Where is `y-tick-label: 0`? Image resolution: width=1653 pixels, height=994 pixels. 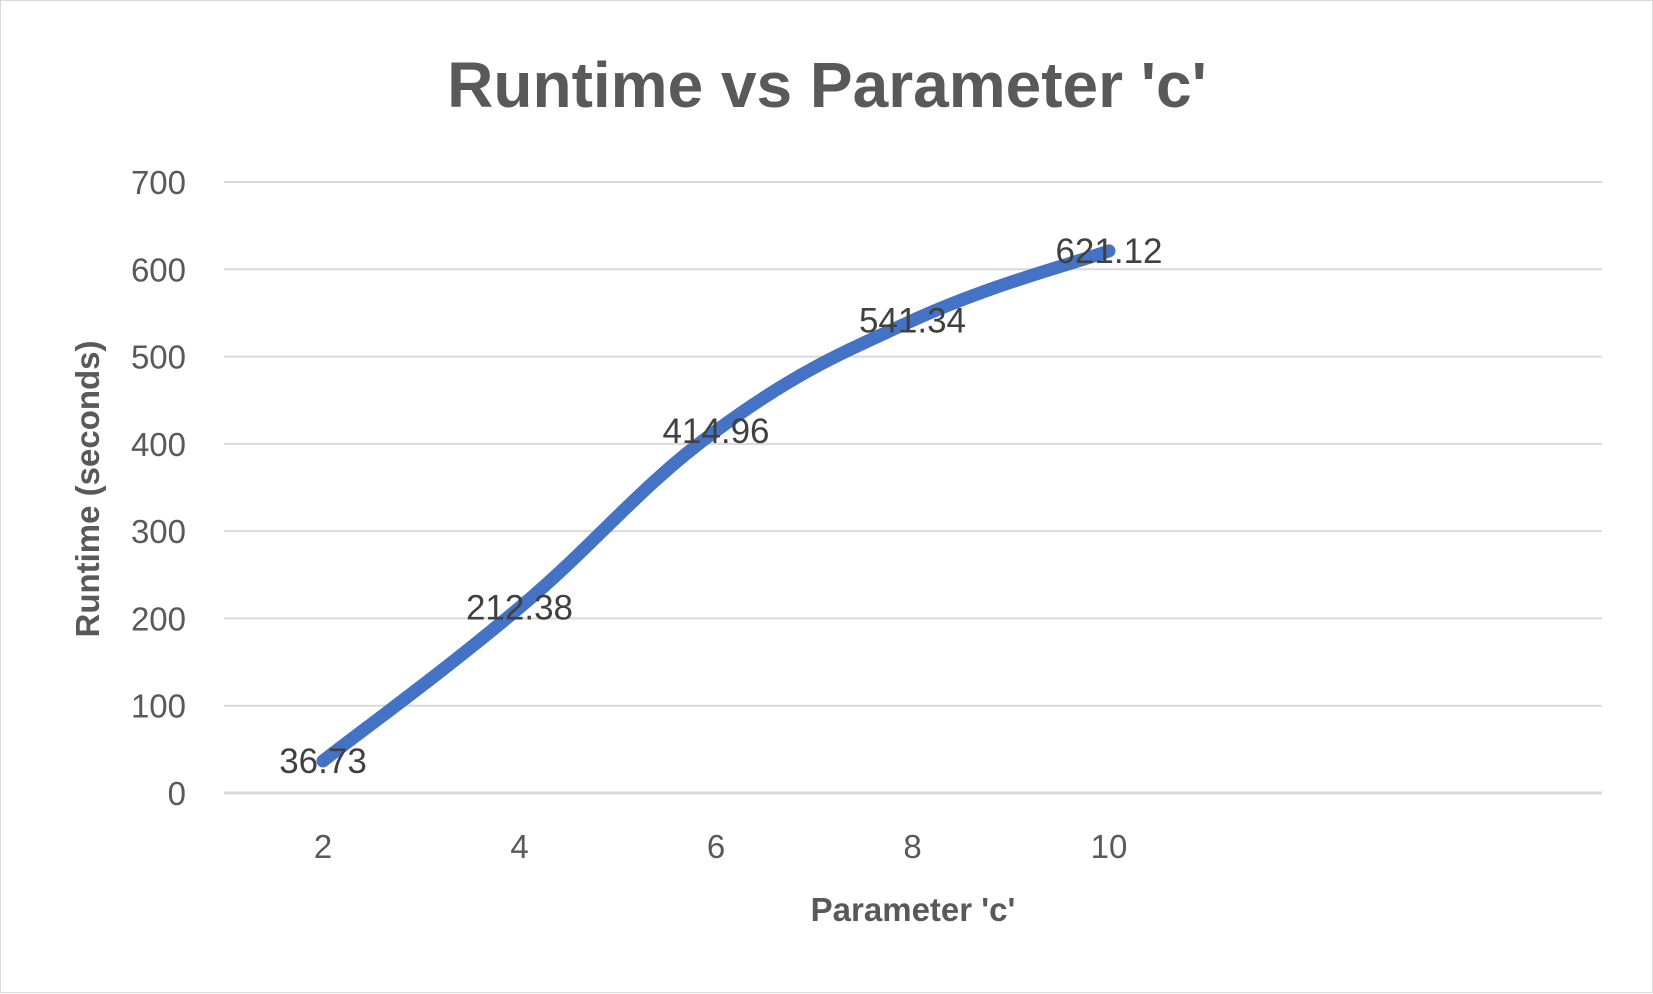
y-tick-label: 0 is located at coordinates (177, 793).